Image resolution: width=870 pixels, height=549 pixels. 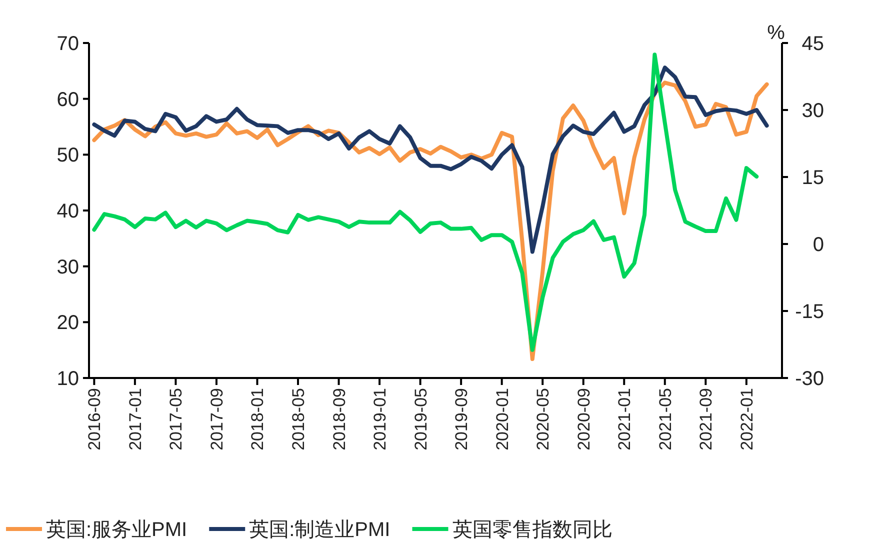 What do you see at coordinates (809, 312) in the screenshot?
I see `y2-tick-label: -15` at bounding box center [809, 312].